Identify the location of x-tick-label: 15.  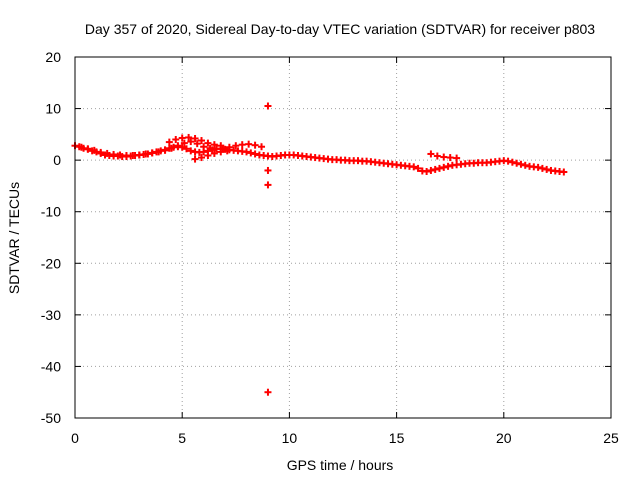
(397, 438).